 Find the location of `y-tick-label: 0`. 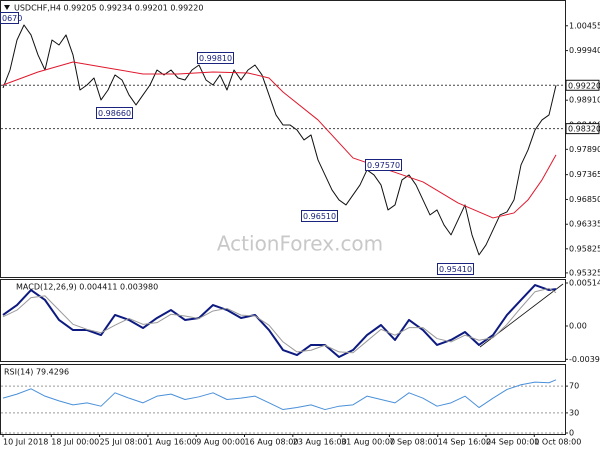

y-tick-label: 0 is located at coordinates (571, 433).